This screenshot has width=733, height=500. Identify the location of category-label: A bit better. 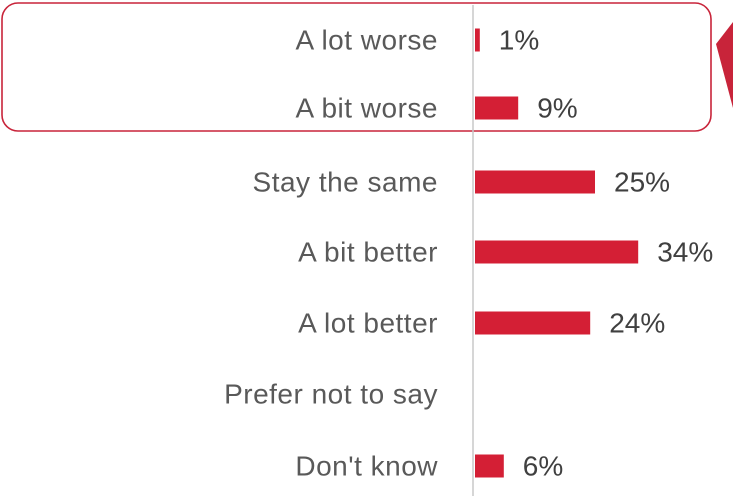
(368, 252).